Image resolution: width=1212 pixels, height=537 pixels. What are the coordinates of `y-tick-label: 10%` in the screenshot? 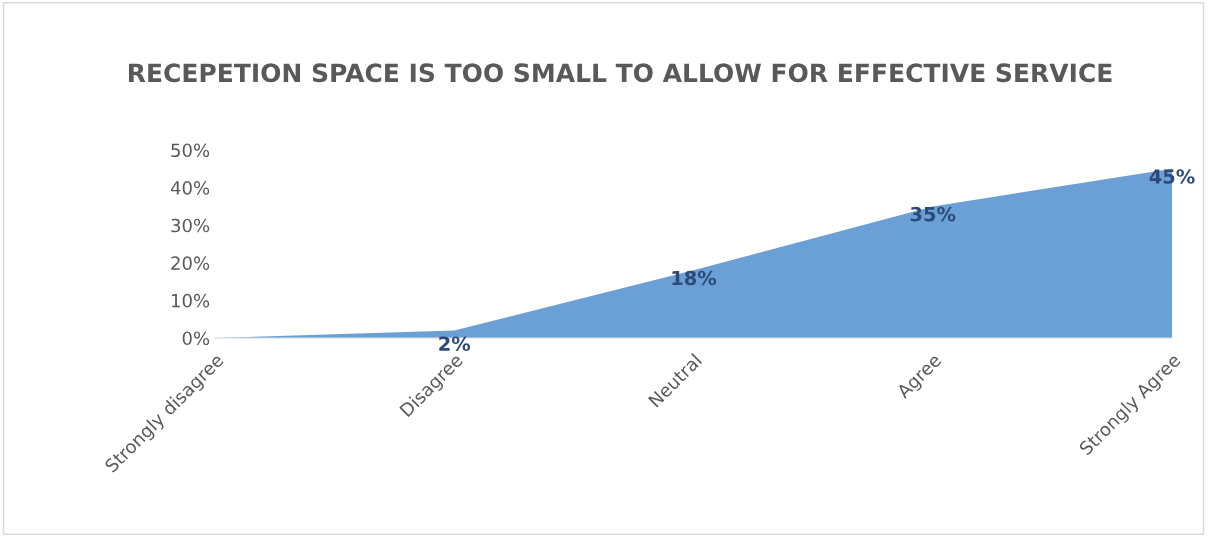 It's located at (190, 300).